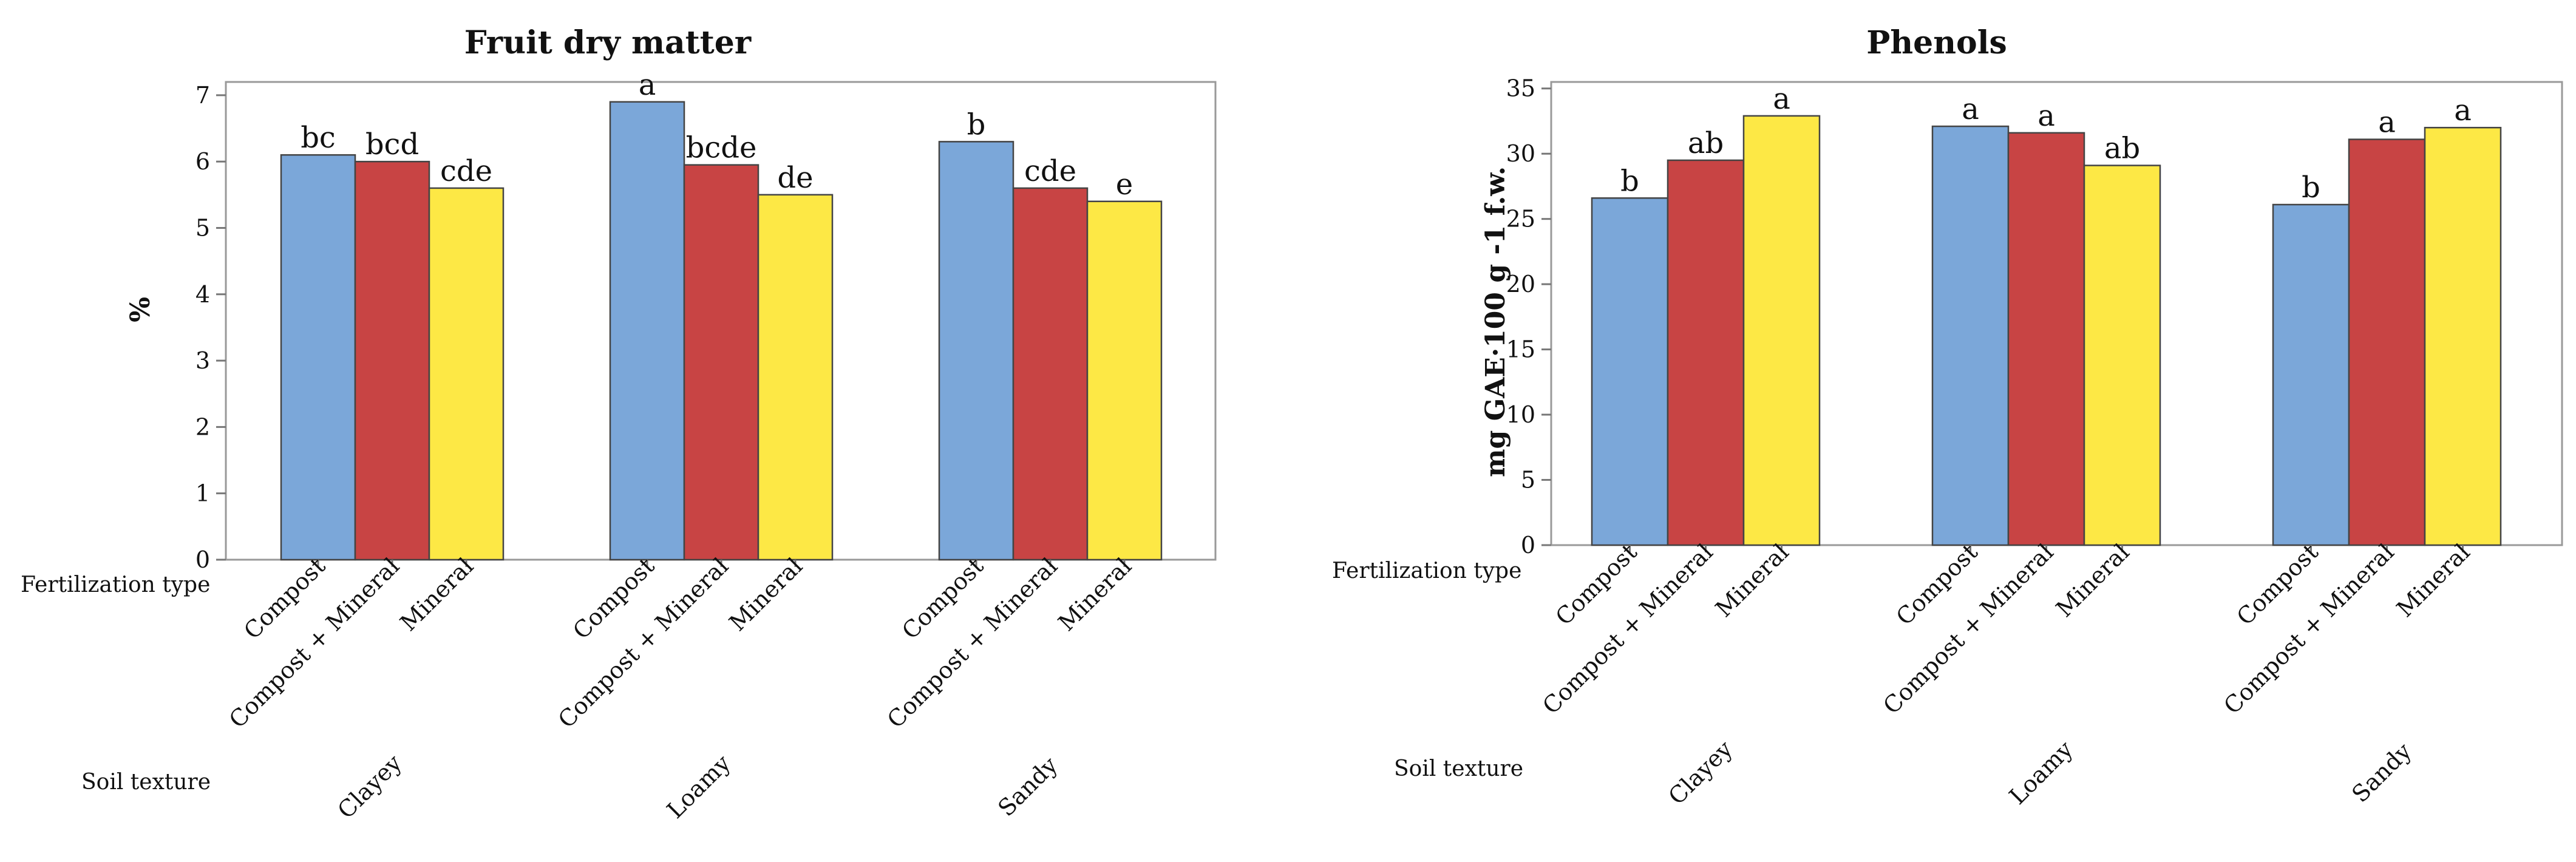 The height and width of the screenshot is (862, 2576). I want to click on y-tick-label: 35, so click(1520, 88).